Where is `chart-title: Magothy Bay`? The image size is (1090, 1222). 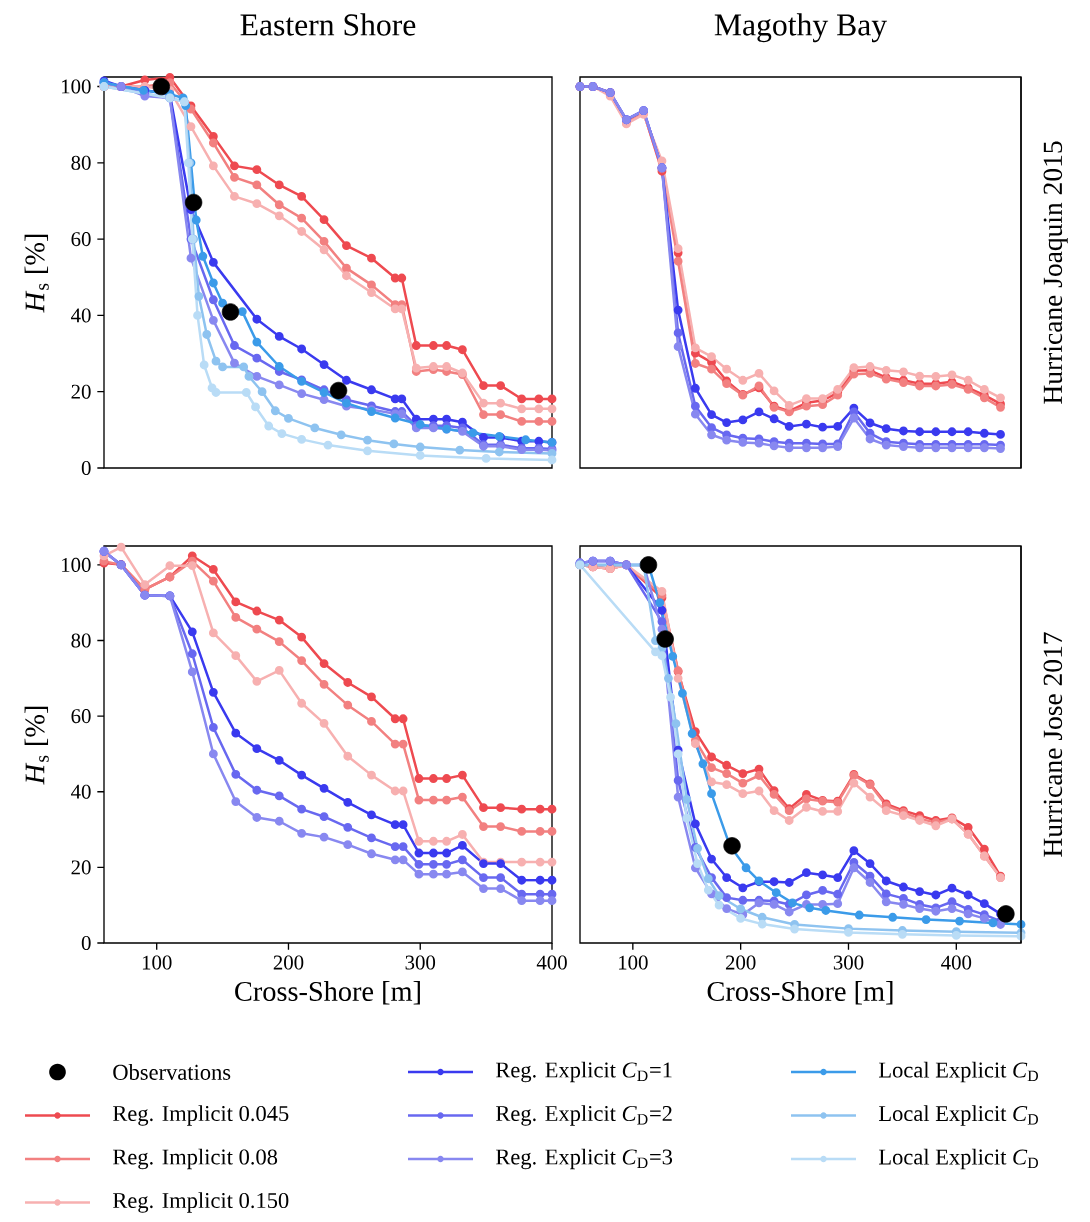
chart-title: Magothy Bay is located at coordinates (800, 28).